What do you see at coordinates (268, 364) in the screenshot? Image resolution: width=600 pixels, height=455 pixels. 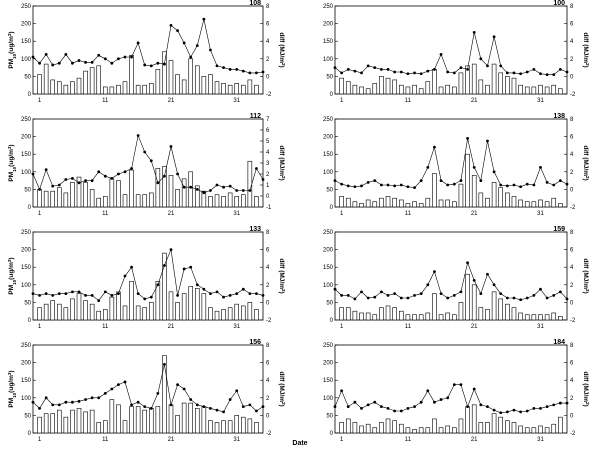 I see `y2-tick-label: 6` at bounding box center [268, 364].